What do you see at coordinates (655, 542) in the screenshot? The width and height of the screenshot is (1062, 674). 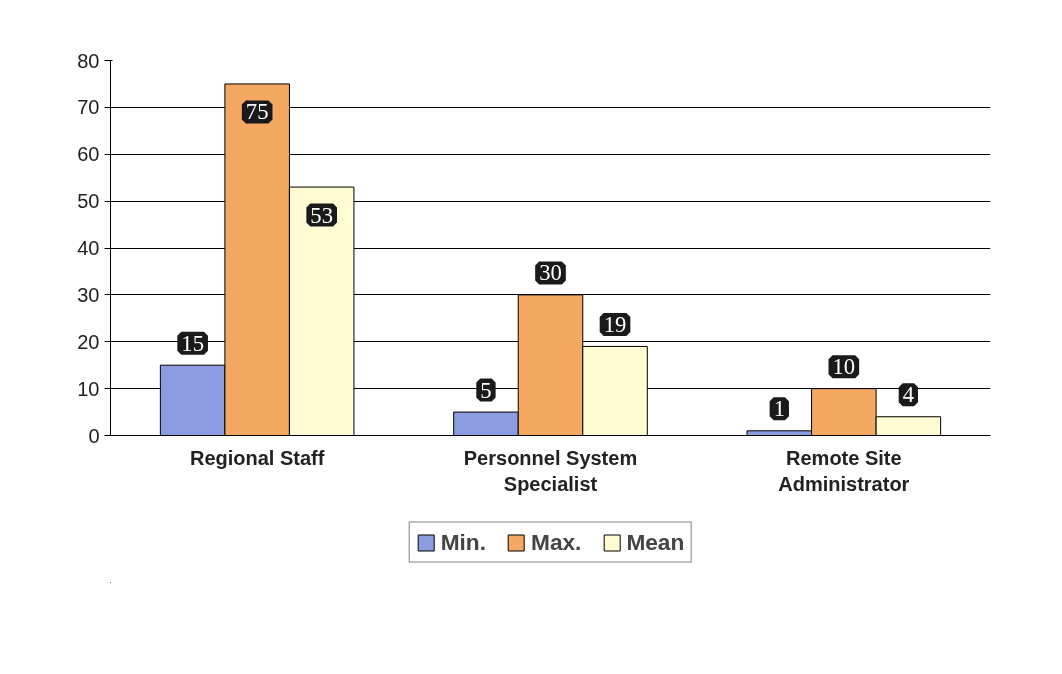 I see `legend-label: Mean` at bounding box center [655, 542].